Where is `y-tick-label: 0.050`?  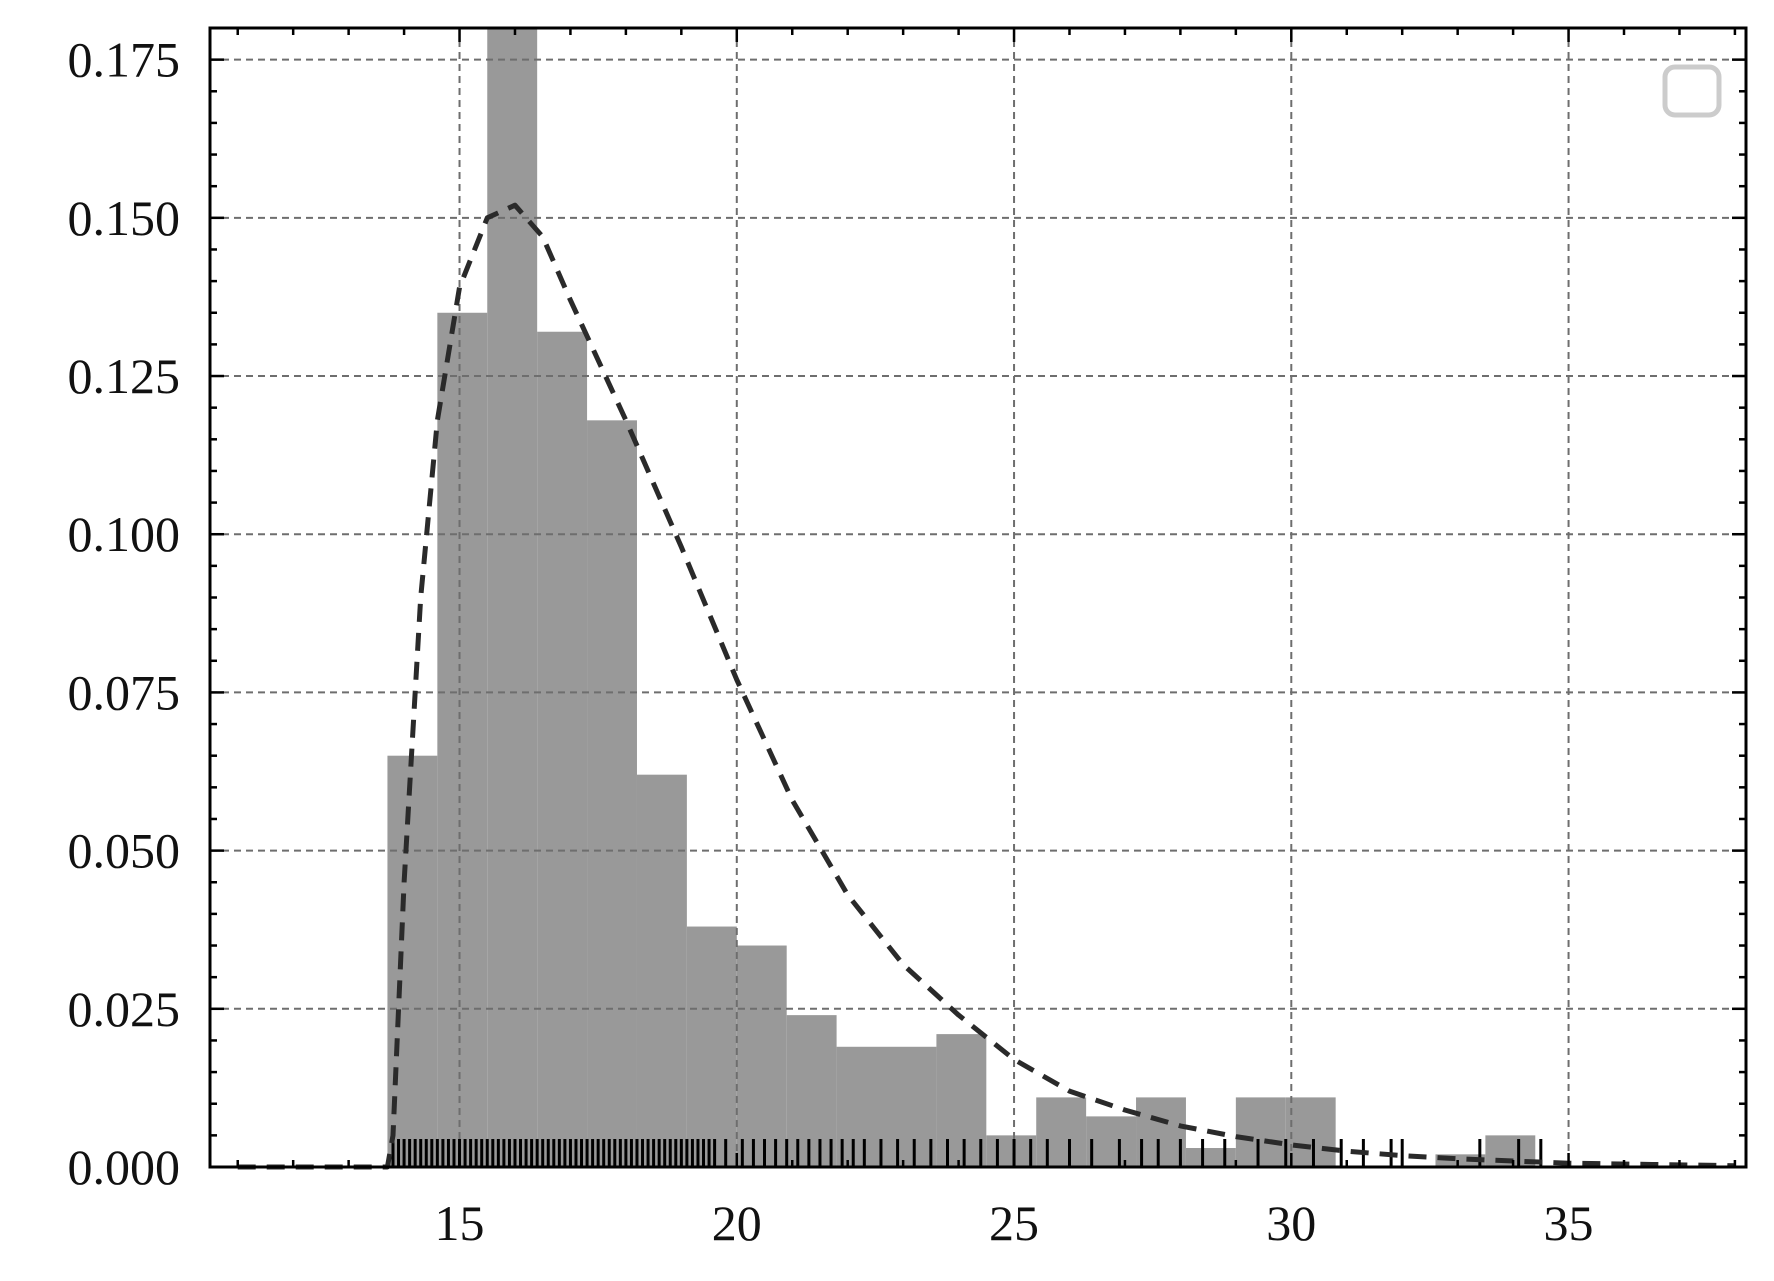 y-tick-label: 0.050 is located at coordinates (124, 851).